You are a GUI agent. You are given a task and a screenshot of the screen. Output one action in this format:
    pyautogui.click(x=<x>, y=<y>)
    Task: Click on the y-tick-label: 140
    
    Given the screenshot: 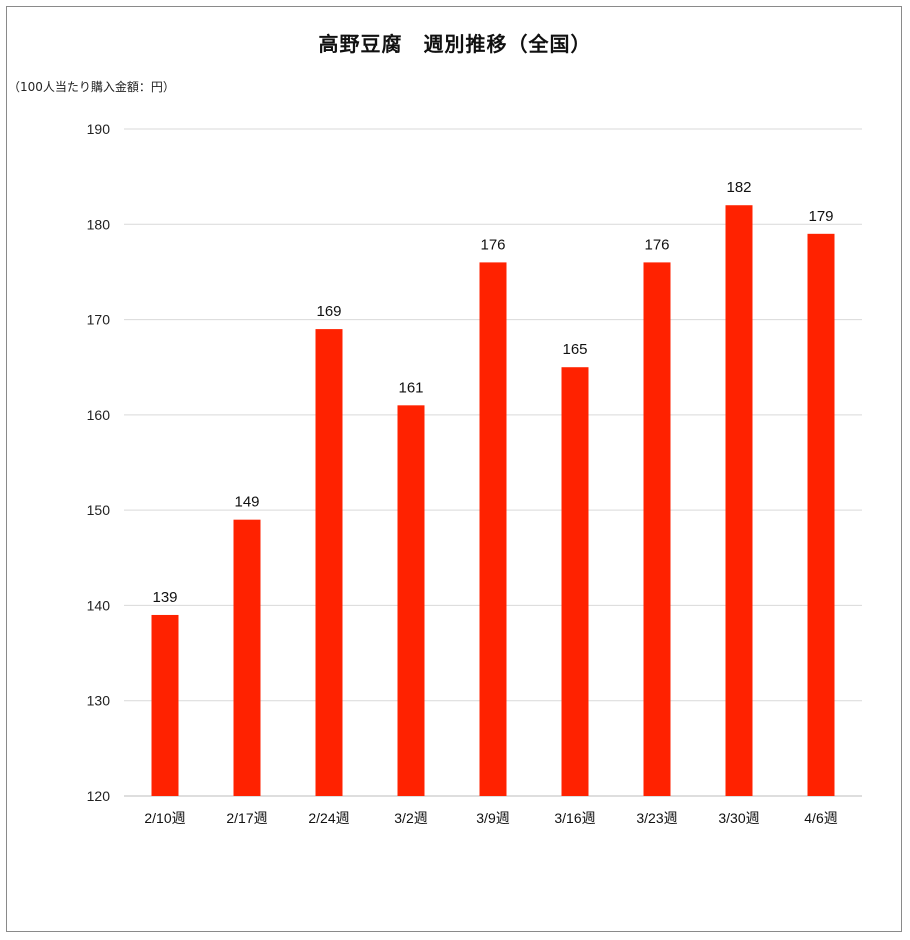 What is the action you would take?
    pyautogui.click(x=99, y=605)
    